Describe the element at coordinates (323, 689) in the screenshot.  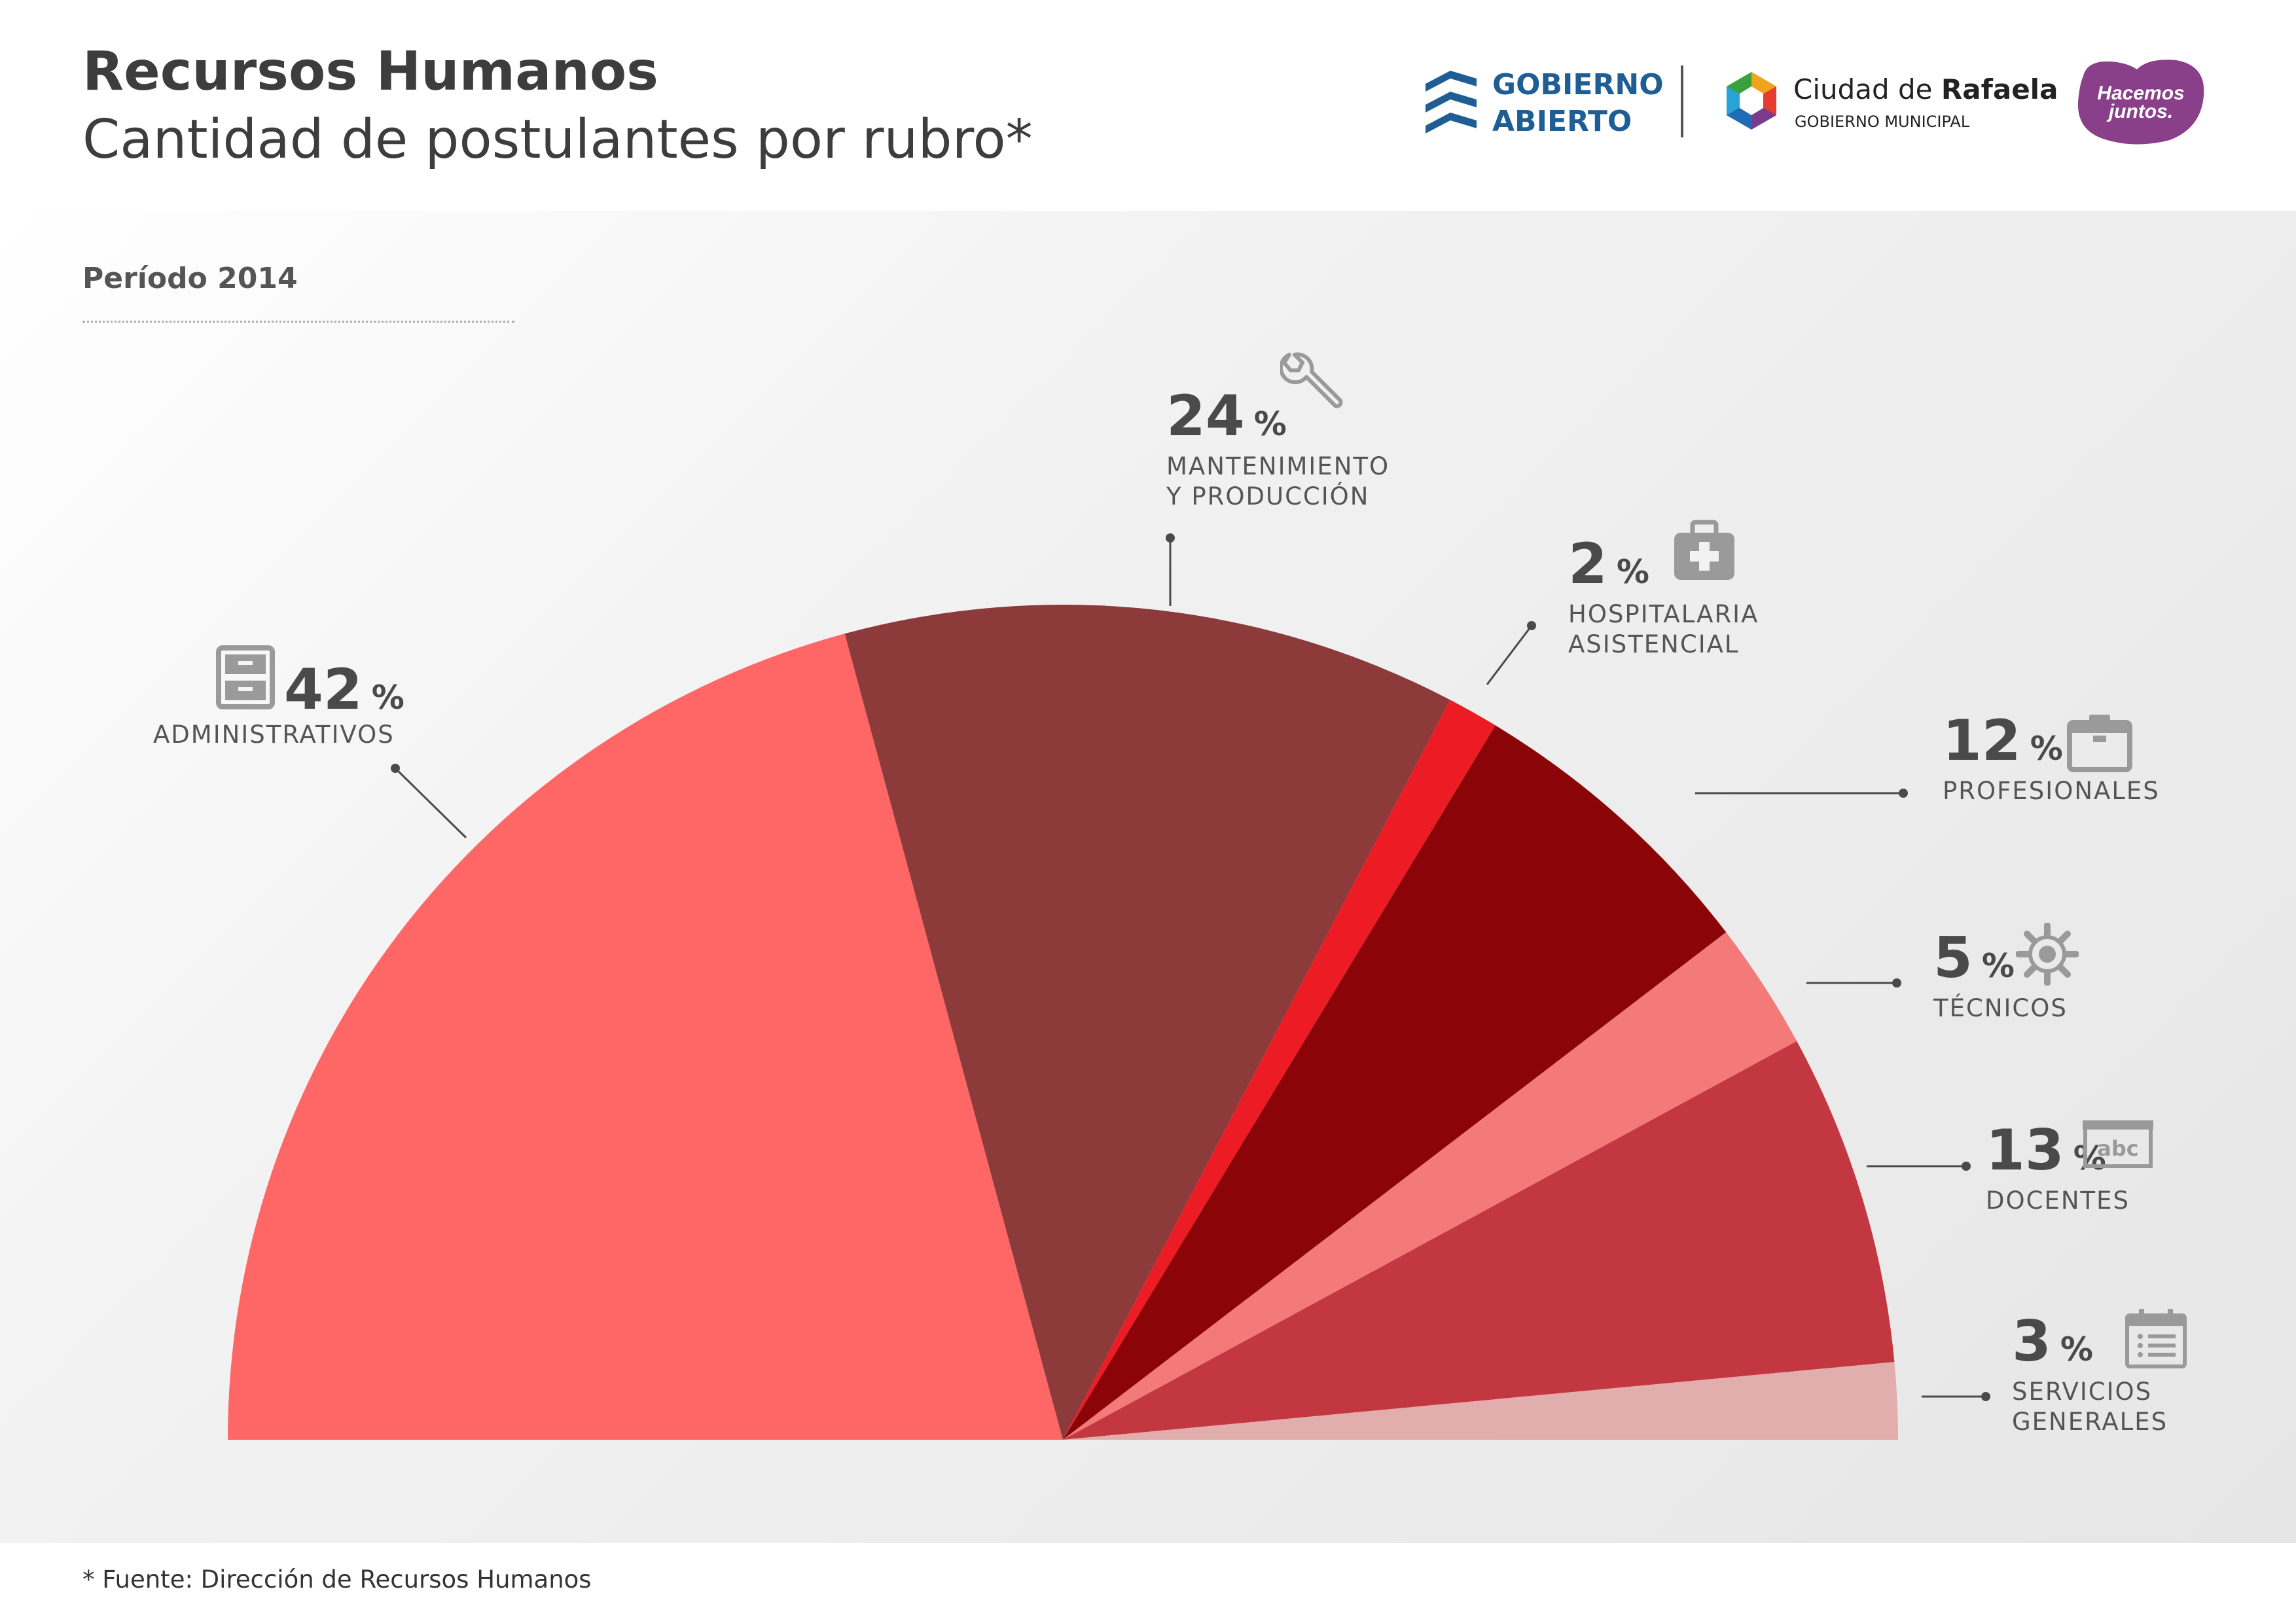
I see `value-administrativos: 42` at that location.